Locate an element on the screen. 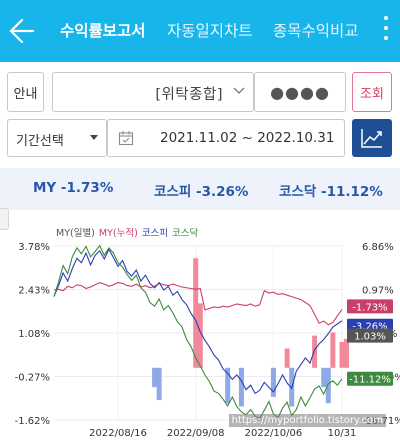 This screenshot has width=400, height=444. date-range-text: 2021.11.02 ~ 2022.10.31 is located at coordinates (247, 138).